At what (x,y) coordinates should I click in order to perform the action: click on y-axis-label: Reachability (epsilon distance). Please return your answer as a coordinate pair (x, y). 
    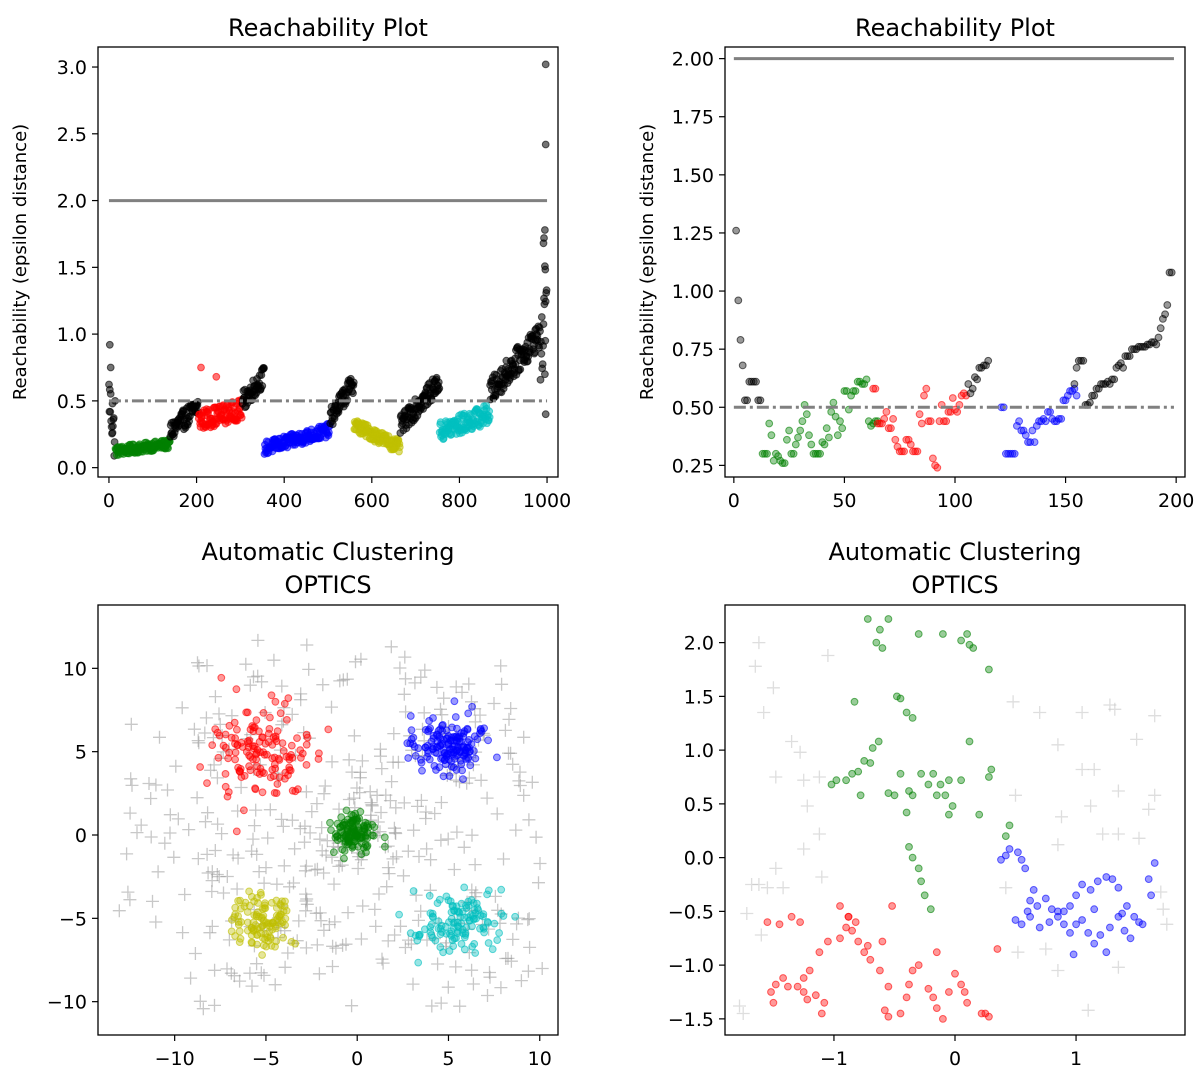
    Looking at the image, I should click on (20, 262).